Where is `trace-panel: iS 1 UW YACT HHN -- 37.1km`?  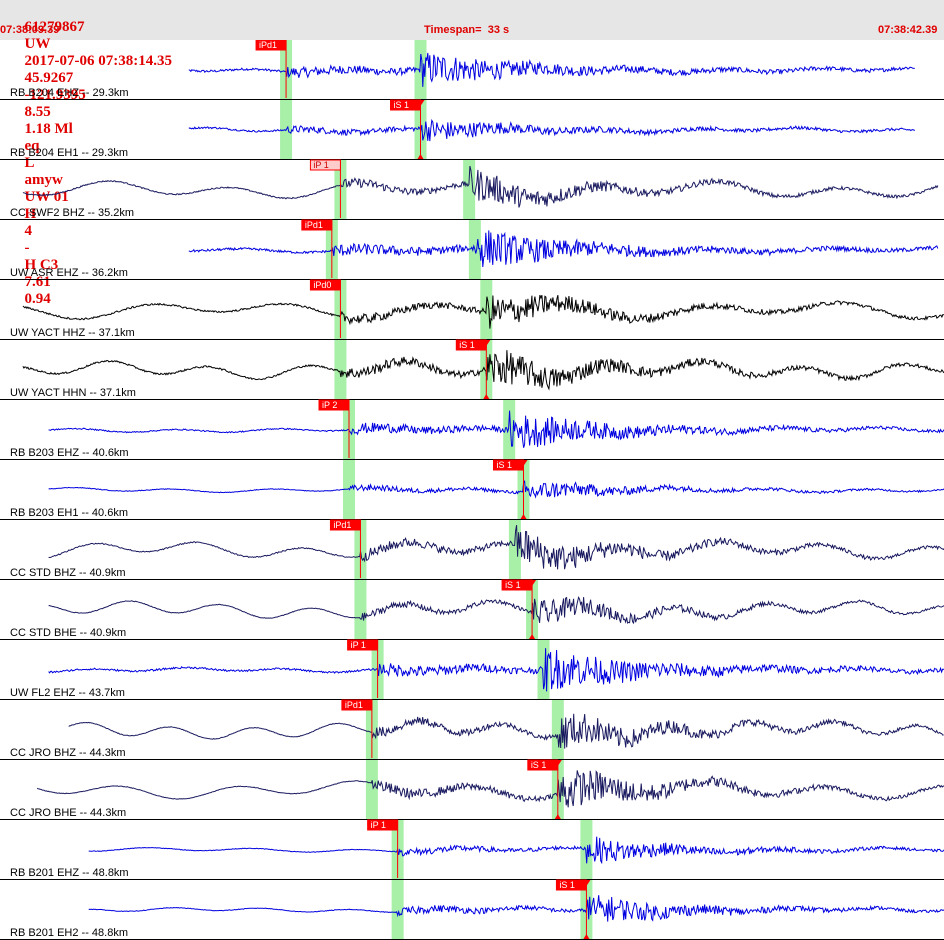 trace-panel: iS 1 UW YACT HHN -- 37.1km is located at coordinates (472, 369).